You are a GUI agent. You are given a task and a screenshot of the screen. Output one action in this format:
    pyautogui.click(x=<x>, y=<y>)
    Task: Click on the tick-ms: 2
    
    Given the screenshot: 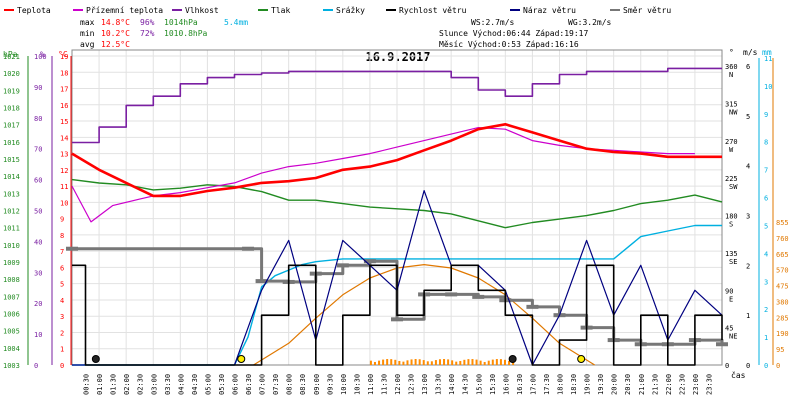 What is the action you would take?
    pyautogui.click(x=748, y=266)
    